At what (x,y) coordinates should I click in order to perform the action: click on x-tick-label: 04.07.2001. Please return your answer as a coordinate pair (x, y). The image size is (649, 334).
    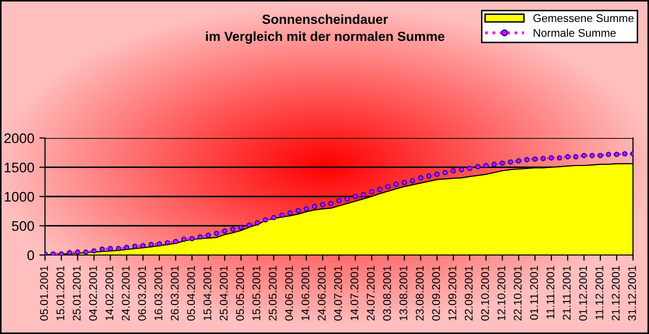
    Looking at the image, I should click on (338, 293).